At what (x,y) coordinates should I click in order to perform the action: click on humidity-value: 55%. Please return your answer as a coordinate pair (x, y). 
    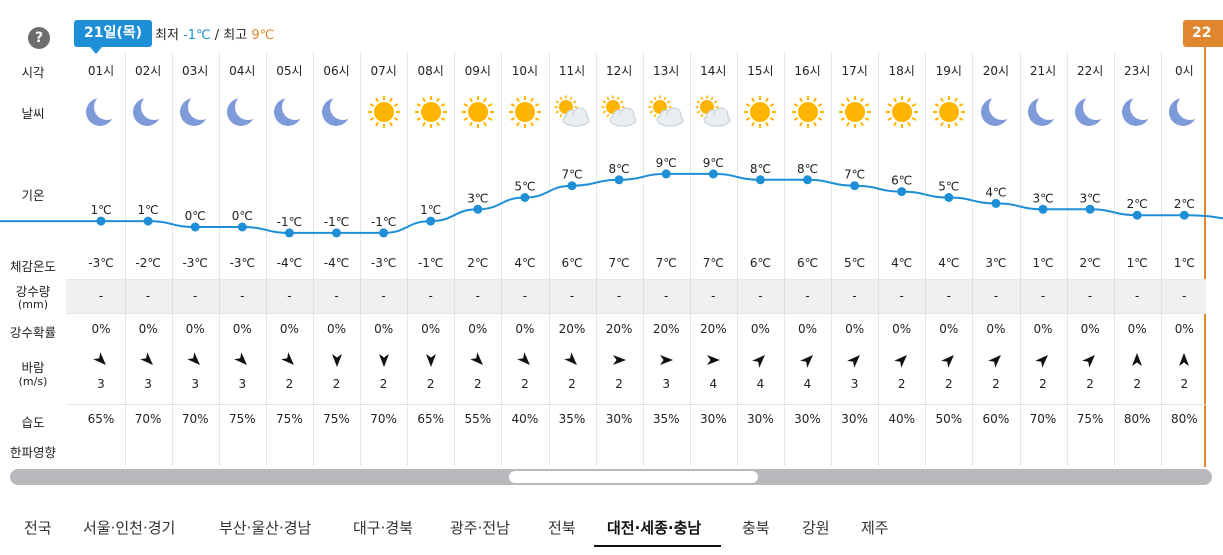
    Looking at the image, I should click on (478, 419).